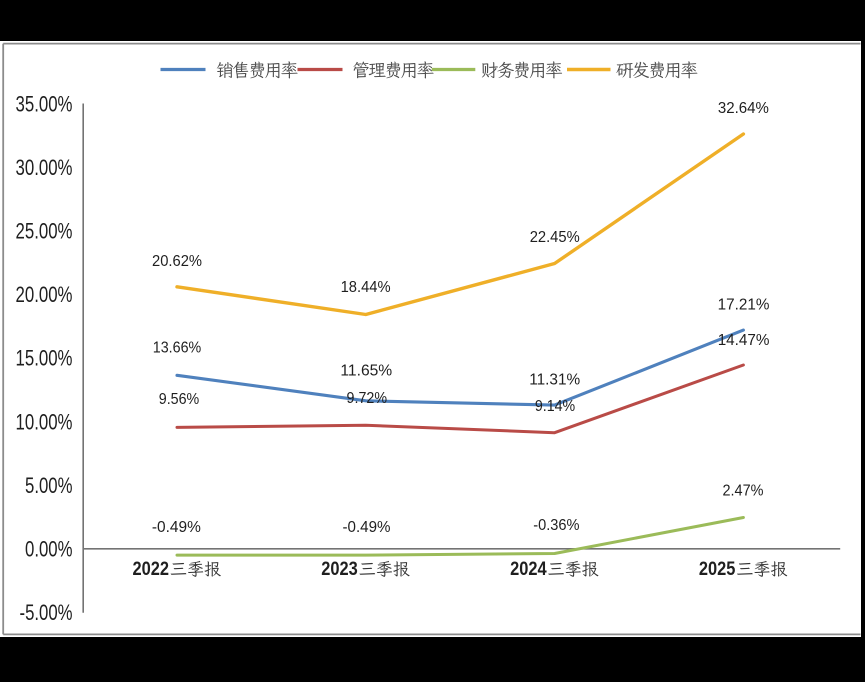  Describe the element at coordinates (717, 569) in the screenshot. I see `svg-text: 2025` at that location.